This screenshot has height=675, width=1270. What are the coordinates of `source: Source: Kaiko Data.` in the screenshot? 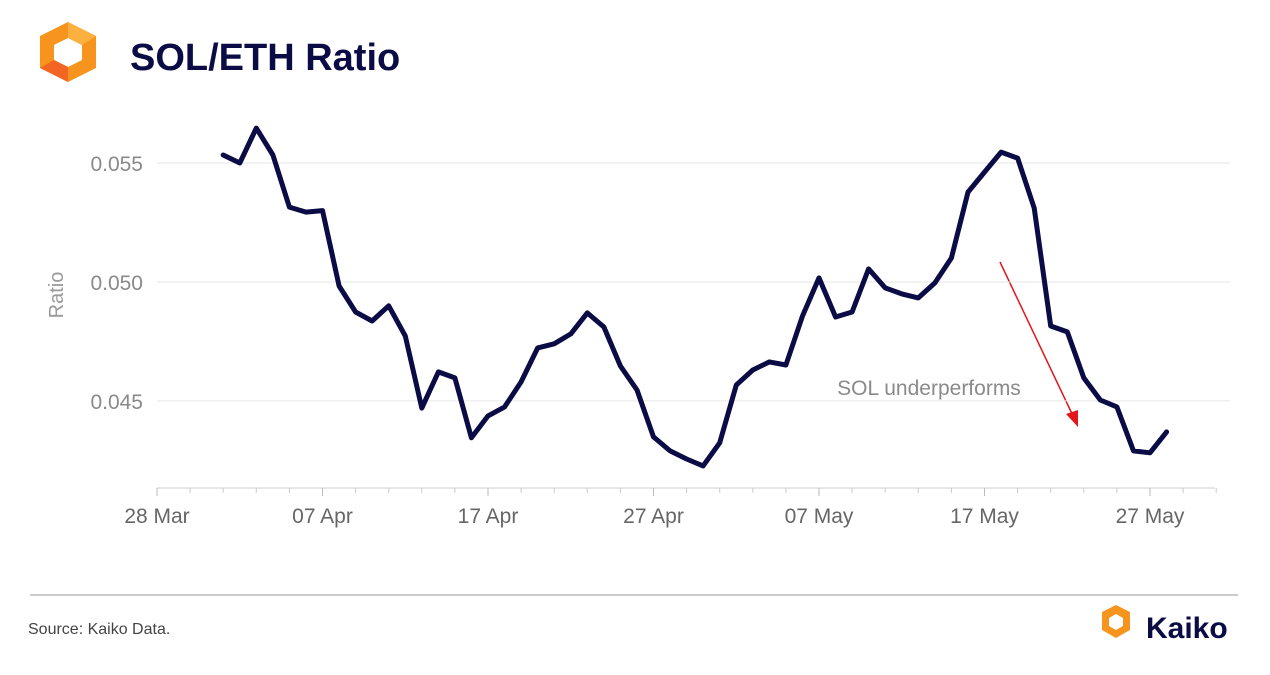 It's located at (99, 629).